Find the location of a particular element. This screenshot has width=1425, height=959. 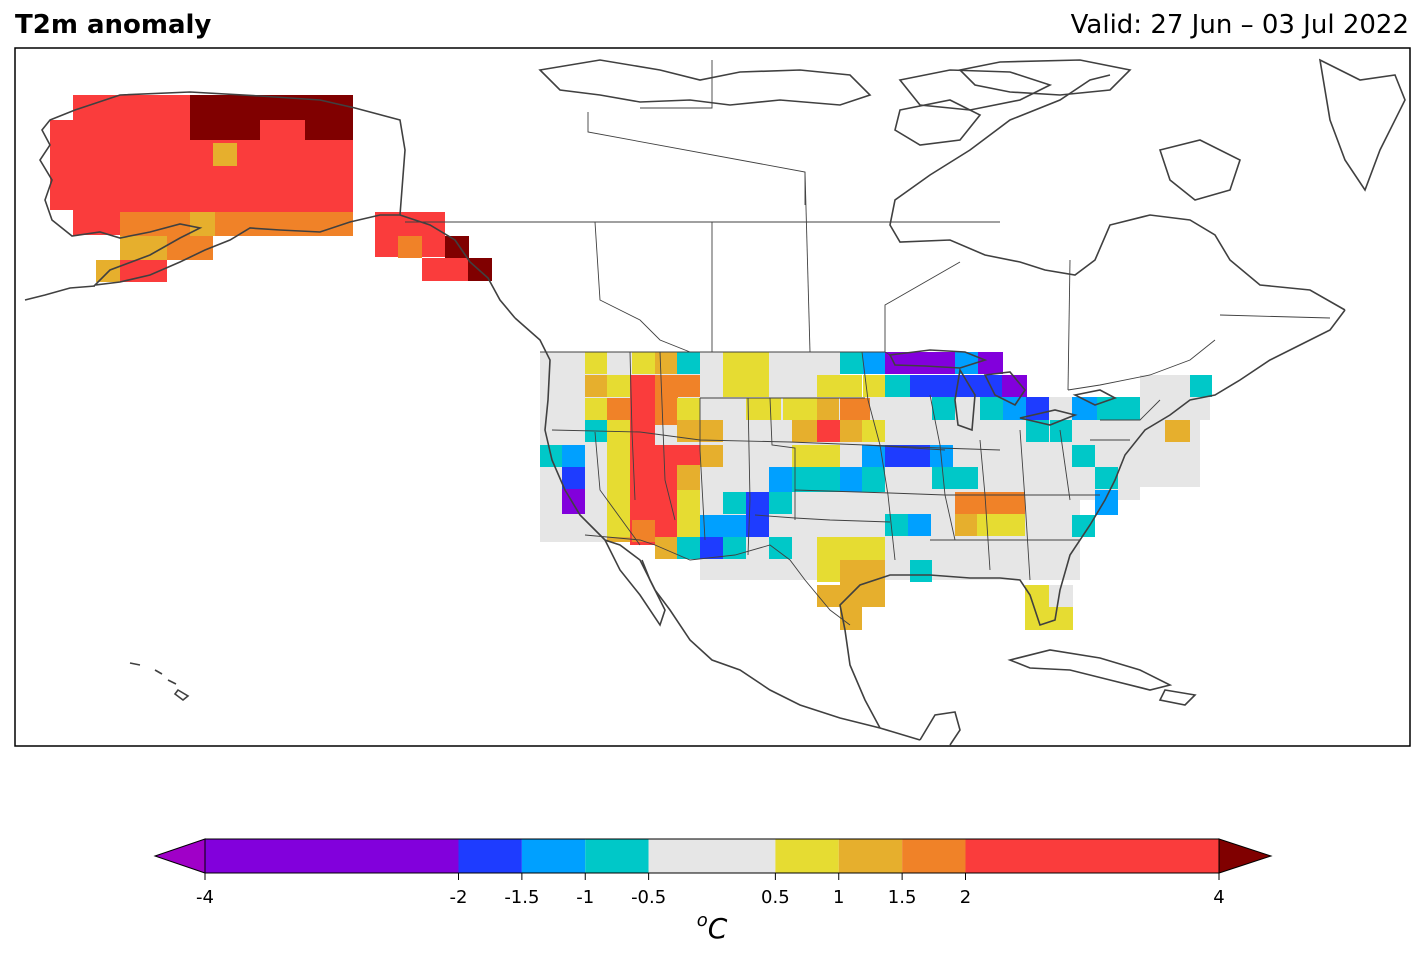

colorbar-ticks: -4 -2 -1.5 -1 -0.5 0.5 1 1.5 2 4 is located at coordinates (710, 890).